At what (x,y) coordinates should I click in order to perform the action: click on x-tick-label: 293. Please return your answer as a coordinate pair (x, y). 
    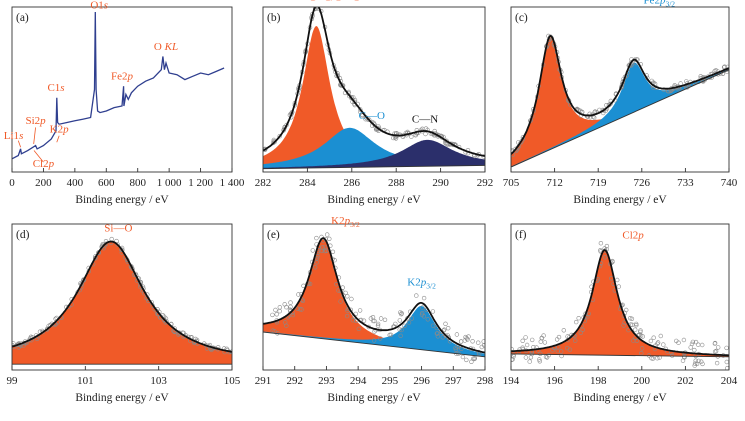
    Looking at the image, I should click on (326, 381).